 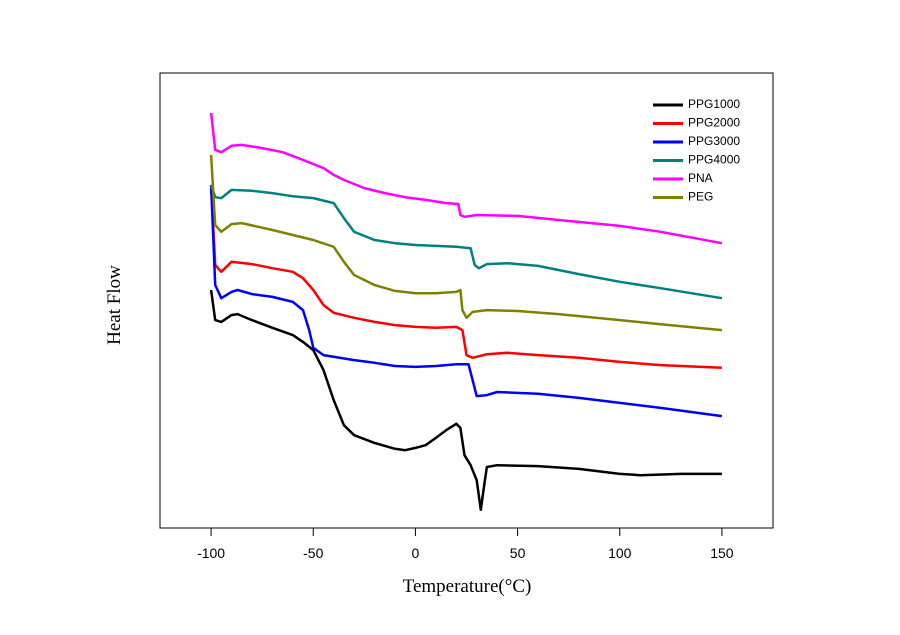 I want to click on legend-label: PPG1000, so click(x=714, y=104).